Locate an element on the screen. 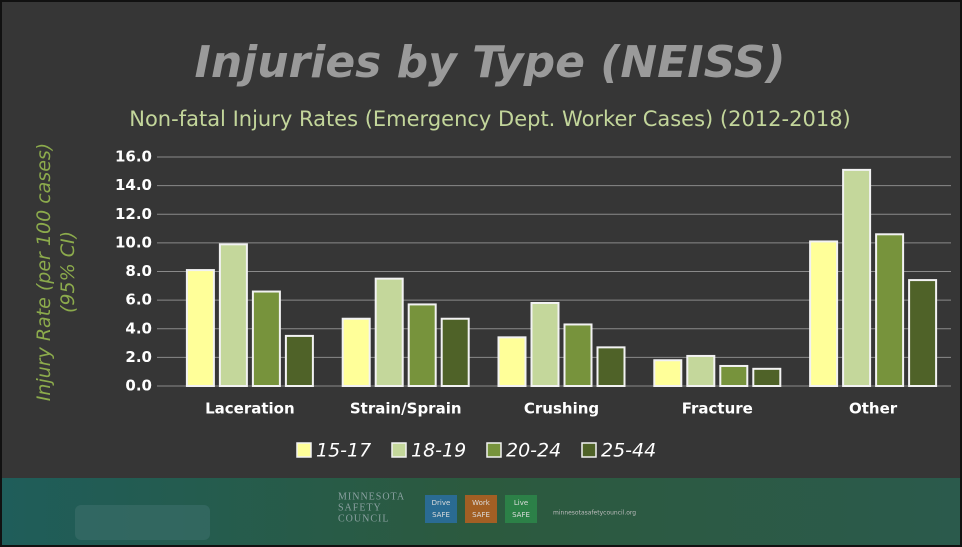 Image resolution: width=962 pixels, height=547 pixels. y-axis-label: Injury Rate (per 100 cases) (95% CI) is located at coordinates (56, 272).